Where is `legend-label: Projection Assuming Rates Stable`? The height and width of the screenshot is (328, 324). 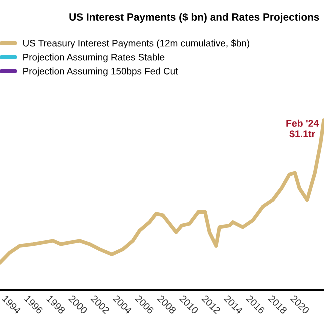 legend-label: Projection Assuming Rates Stable is located at coordinates (94, 58).